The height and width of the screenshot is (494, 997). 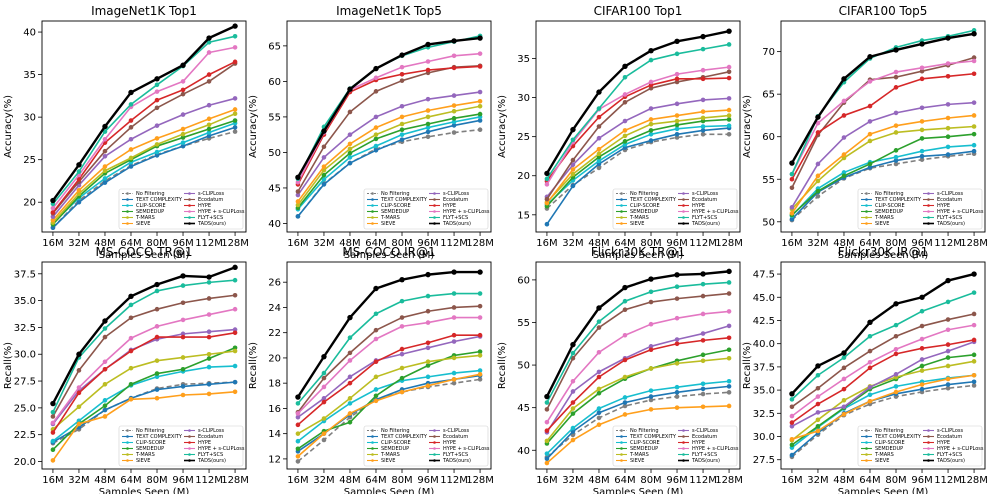 What do you see at coordinates (130, 480) in the screenshot?
I see `x-tick-label: 64M` at bounding box center [130, 480].